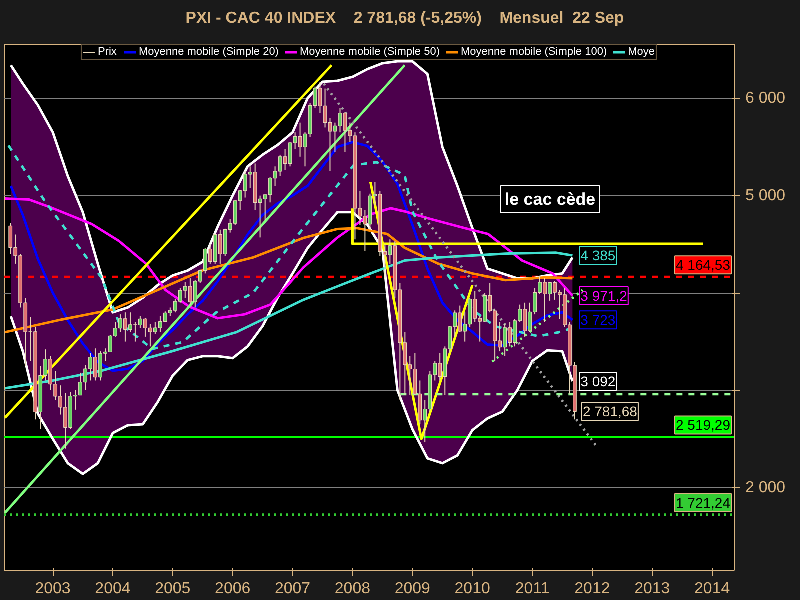  Describe the element at coordinates (652, 589) in the screenshot. I see `x-tick-label: 2013` at that location.